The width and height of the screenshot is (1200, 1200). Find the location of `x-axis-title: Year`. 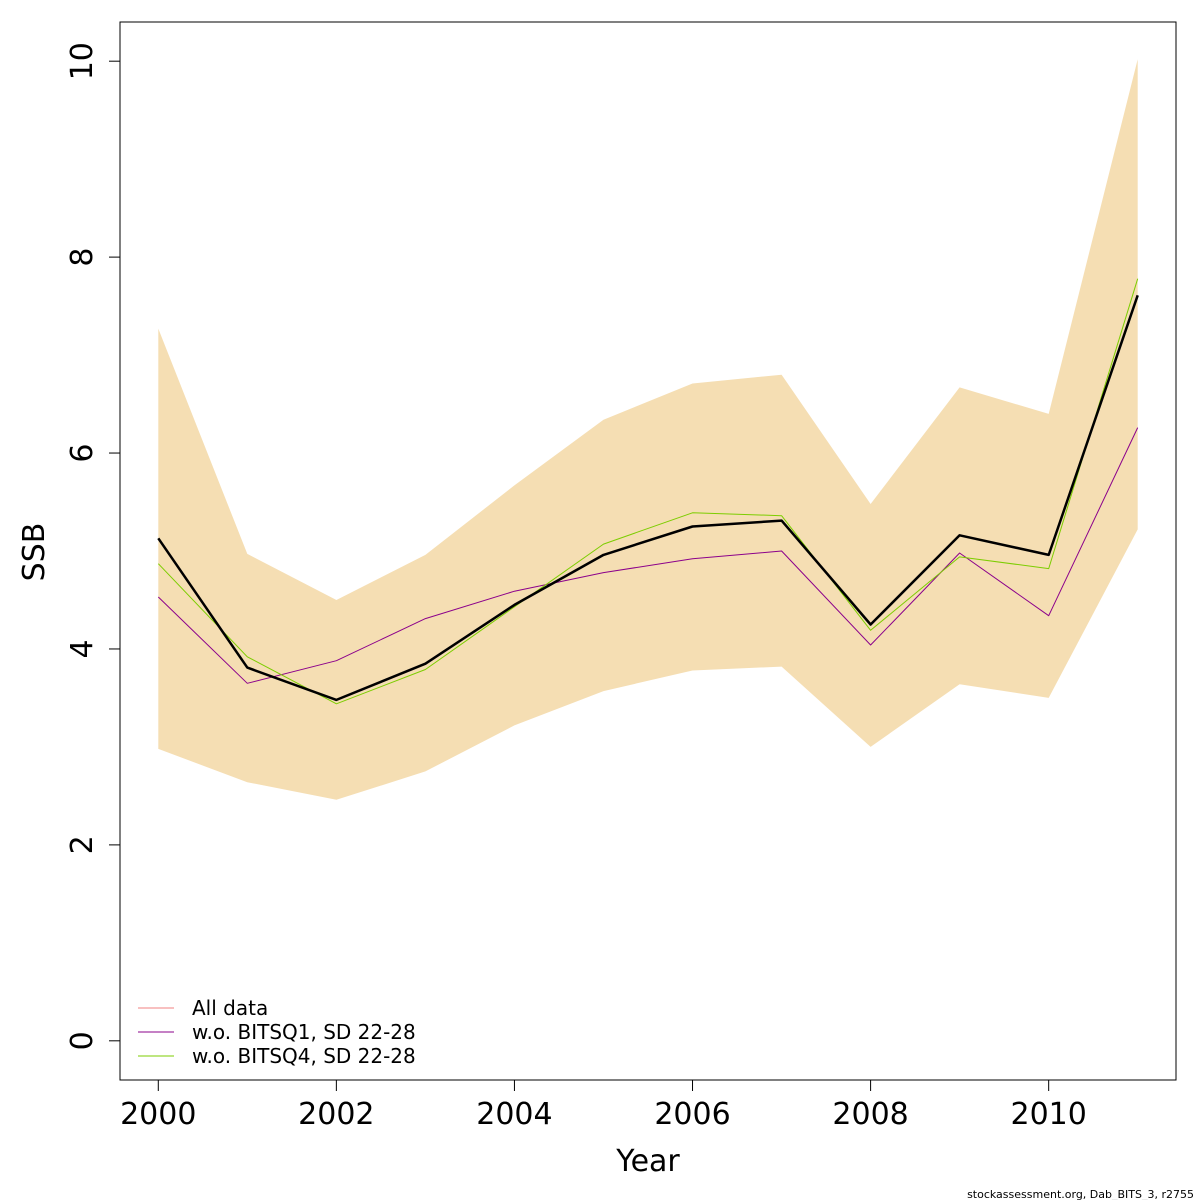

x-axis-title: Year is located at coordinates (647, 1161).